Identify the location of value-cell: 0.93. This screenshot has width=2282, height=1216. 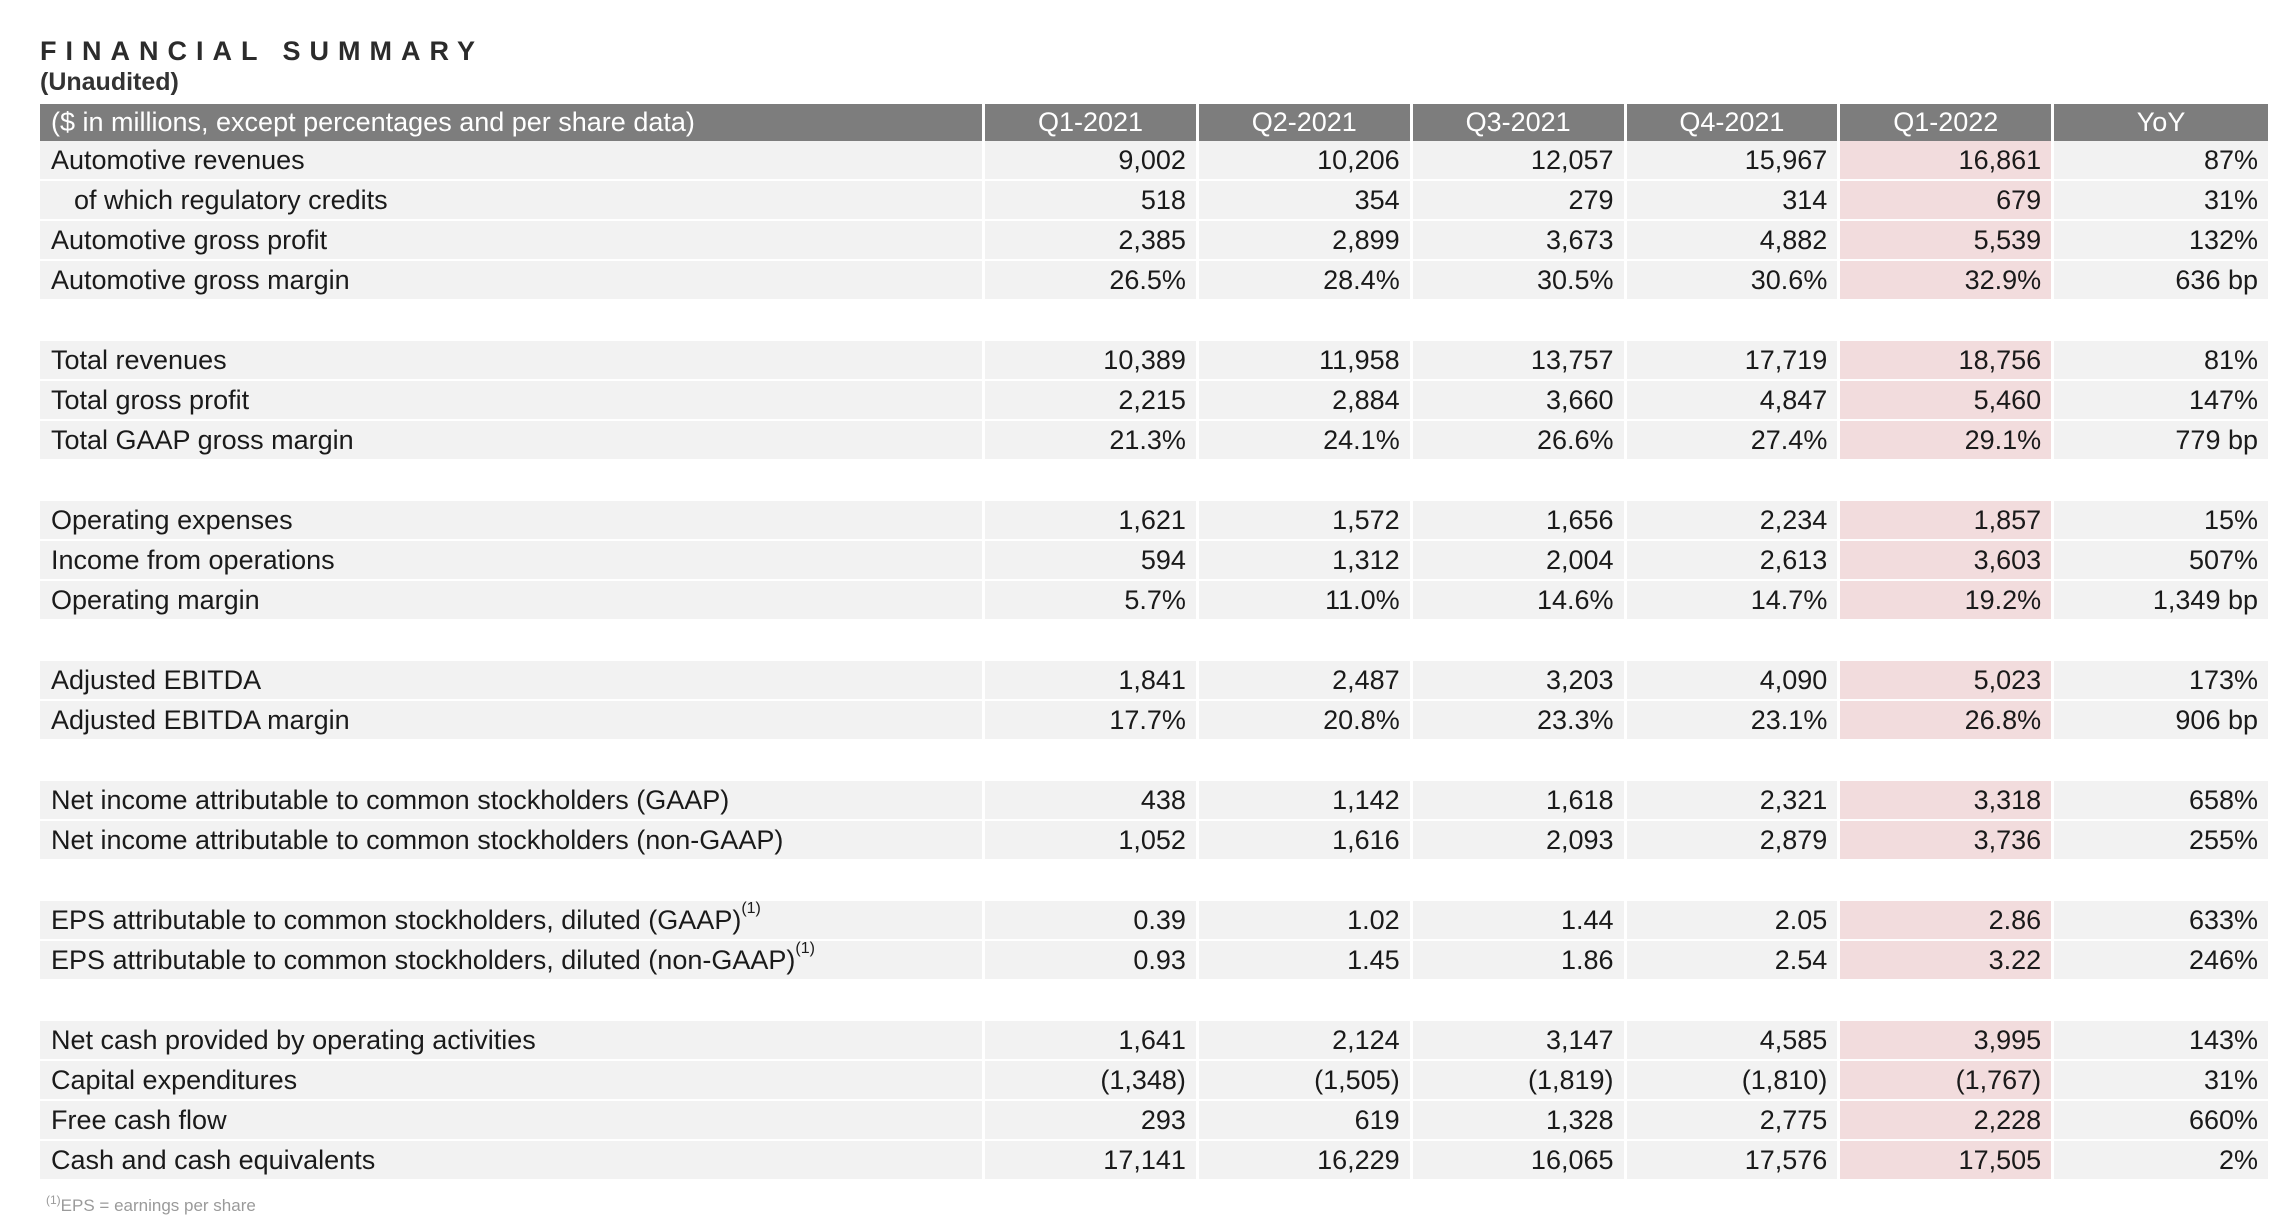
(1092, 961).